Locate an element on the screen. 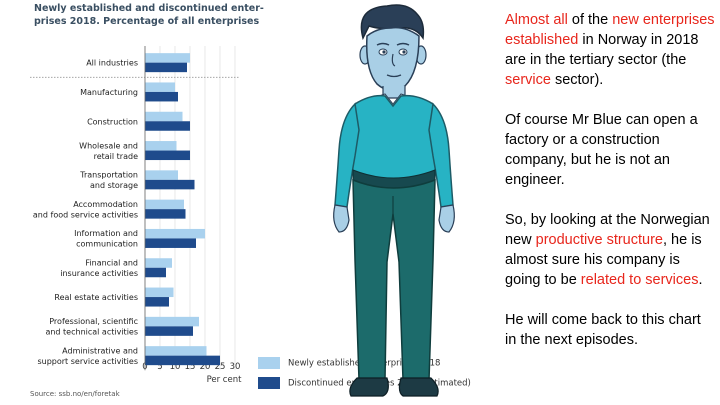 This screenshot has width=720, height=405. services-text-segment: new enterprises established is located at coordinates (610, 30).